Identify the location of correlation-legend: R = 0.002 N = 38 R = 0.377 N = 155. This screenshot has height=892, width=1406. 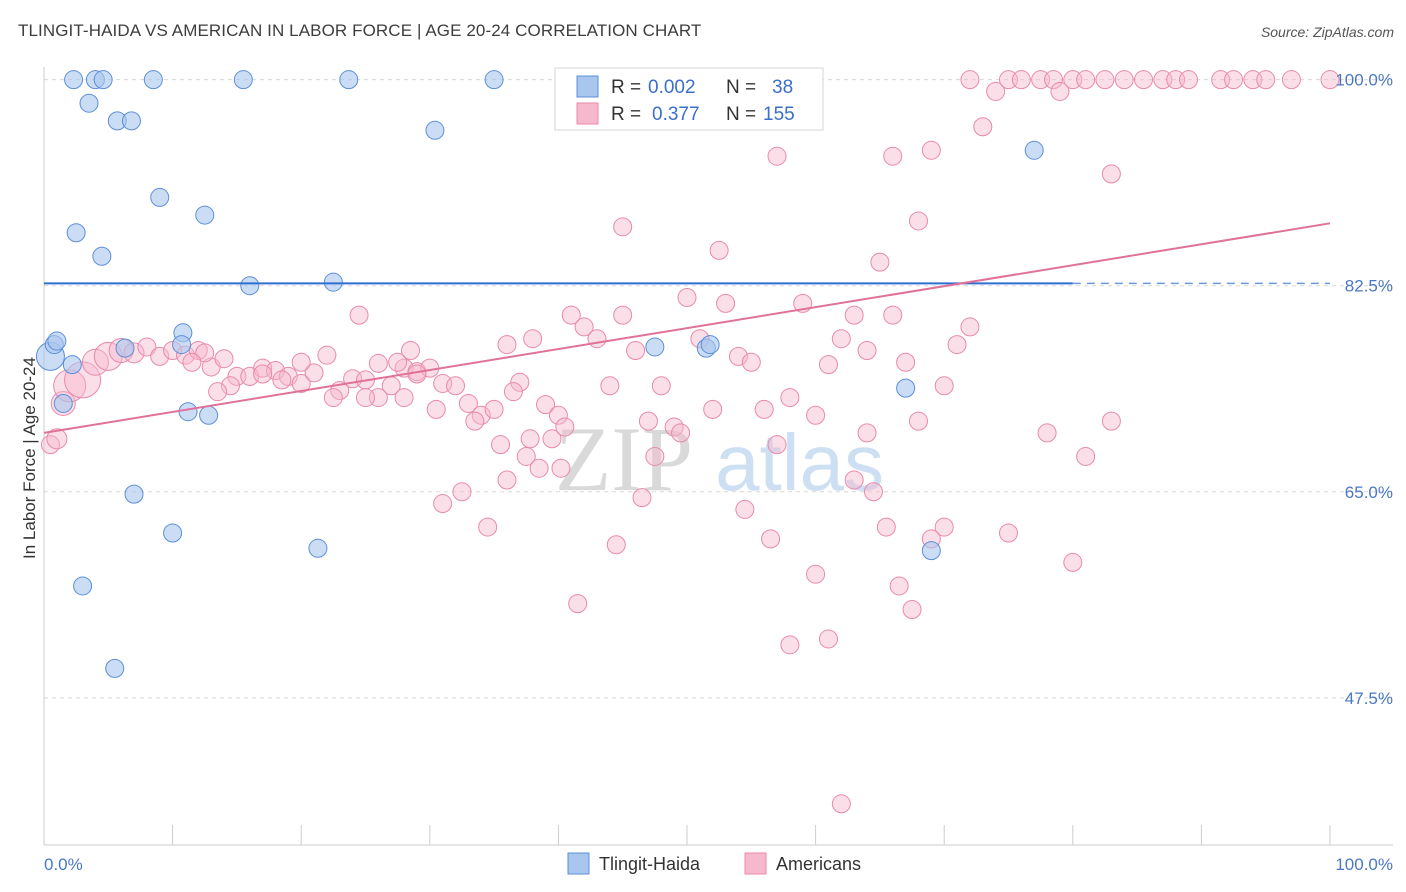
(689, 99).